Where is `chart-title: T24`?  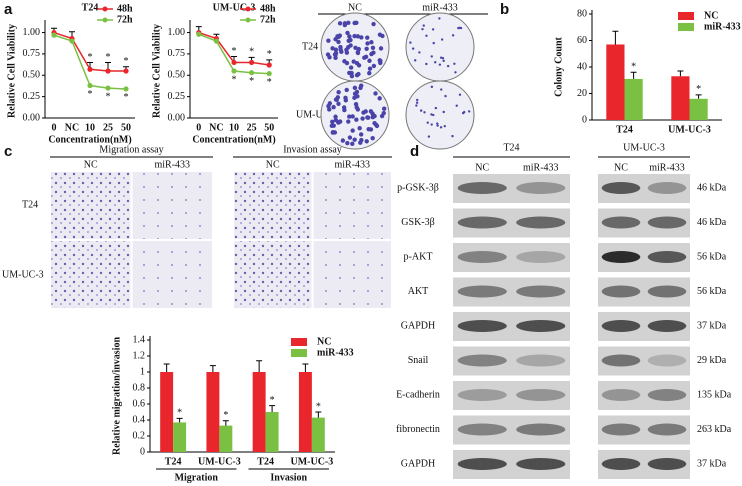 chart-title: T24 is located at coordinates (90, 7).